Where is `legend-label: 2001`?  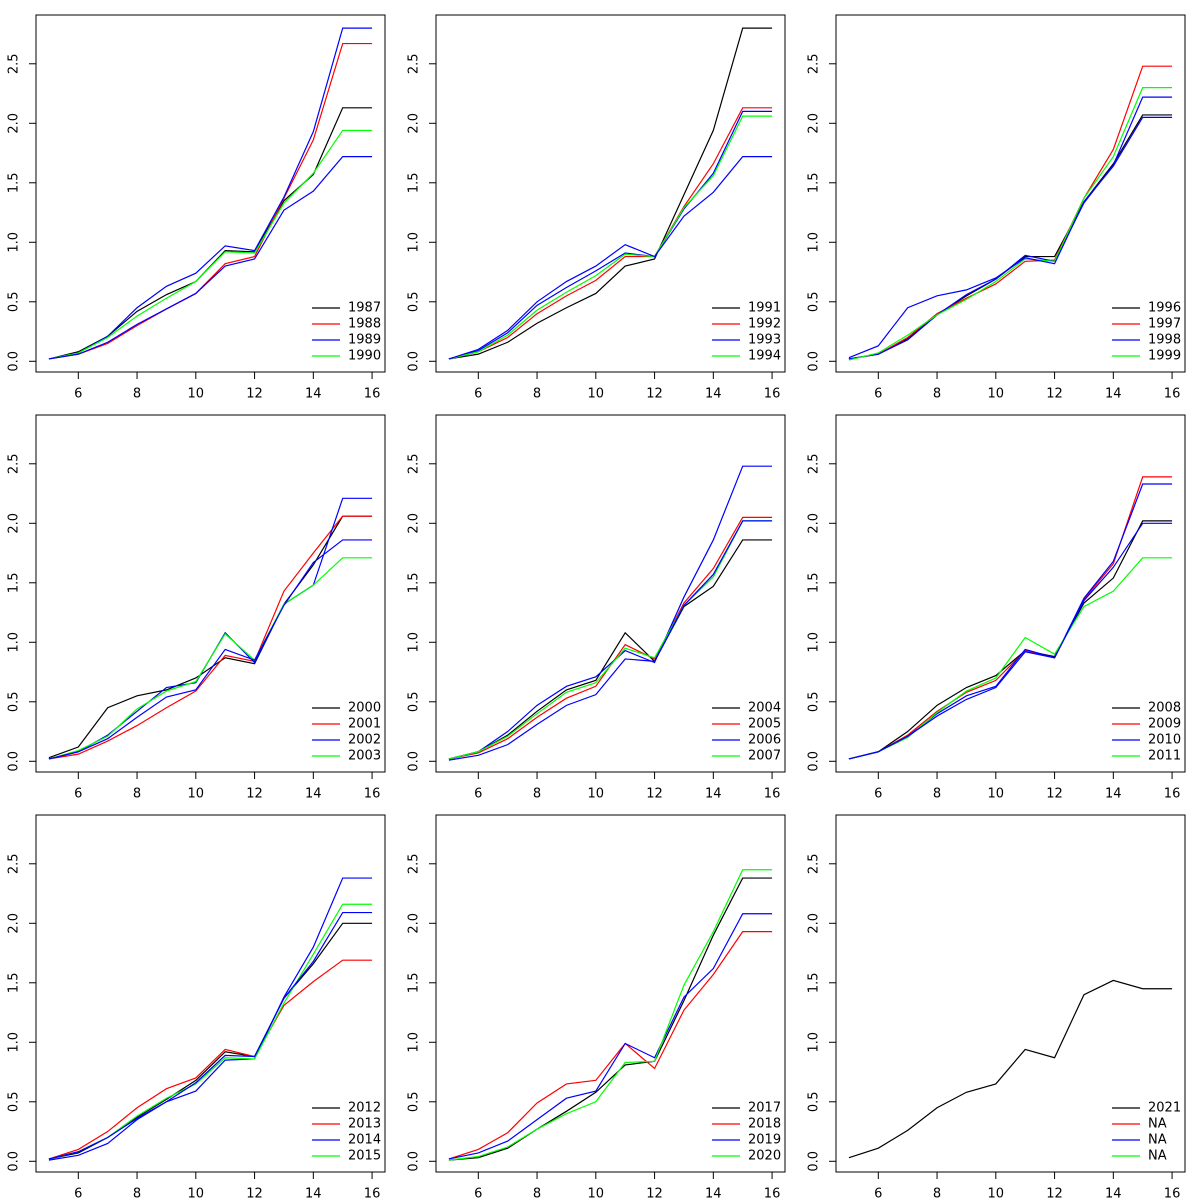
legend-label: 2001 is located at coordinates (364, 724).